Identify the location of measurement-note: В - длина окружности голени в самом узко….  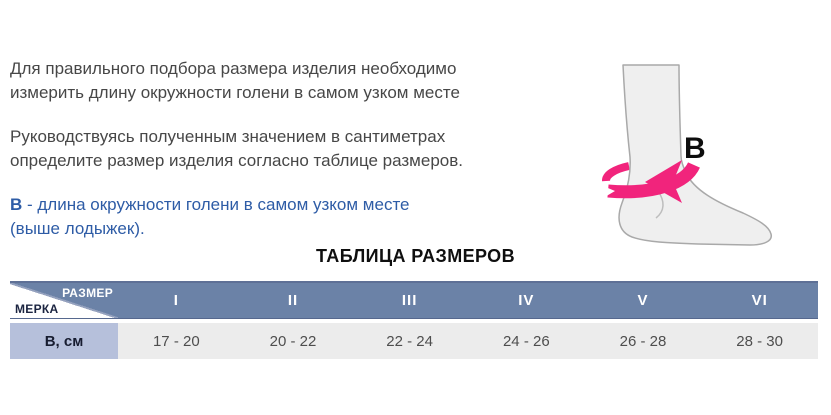
(270, 217).